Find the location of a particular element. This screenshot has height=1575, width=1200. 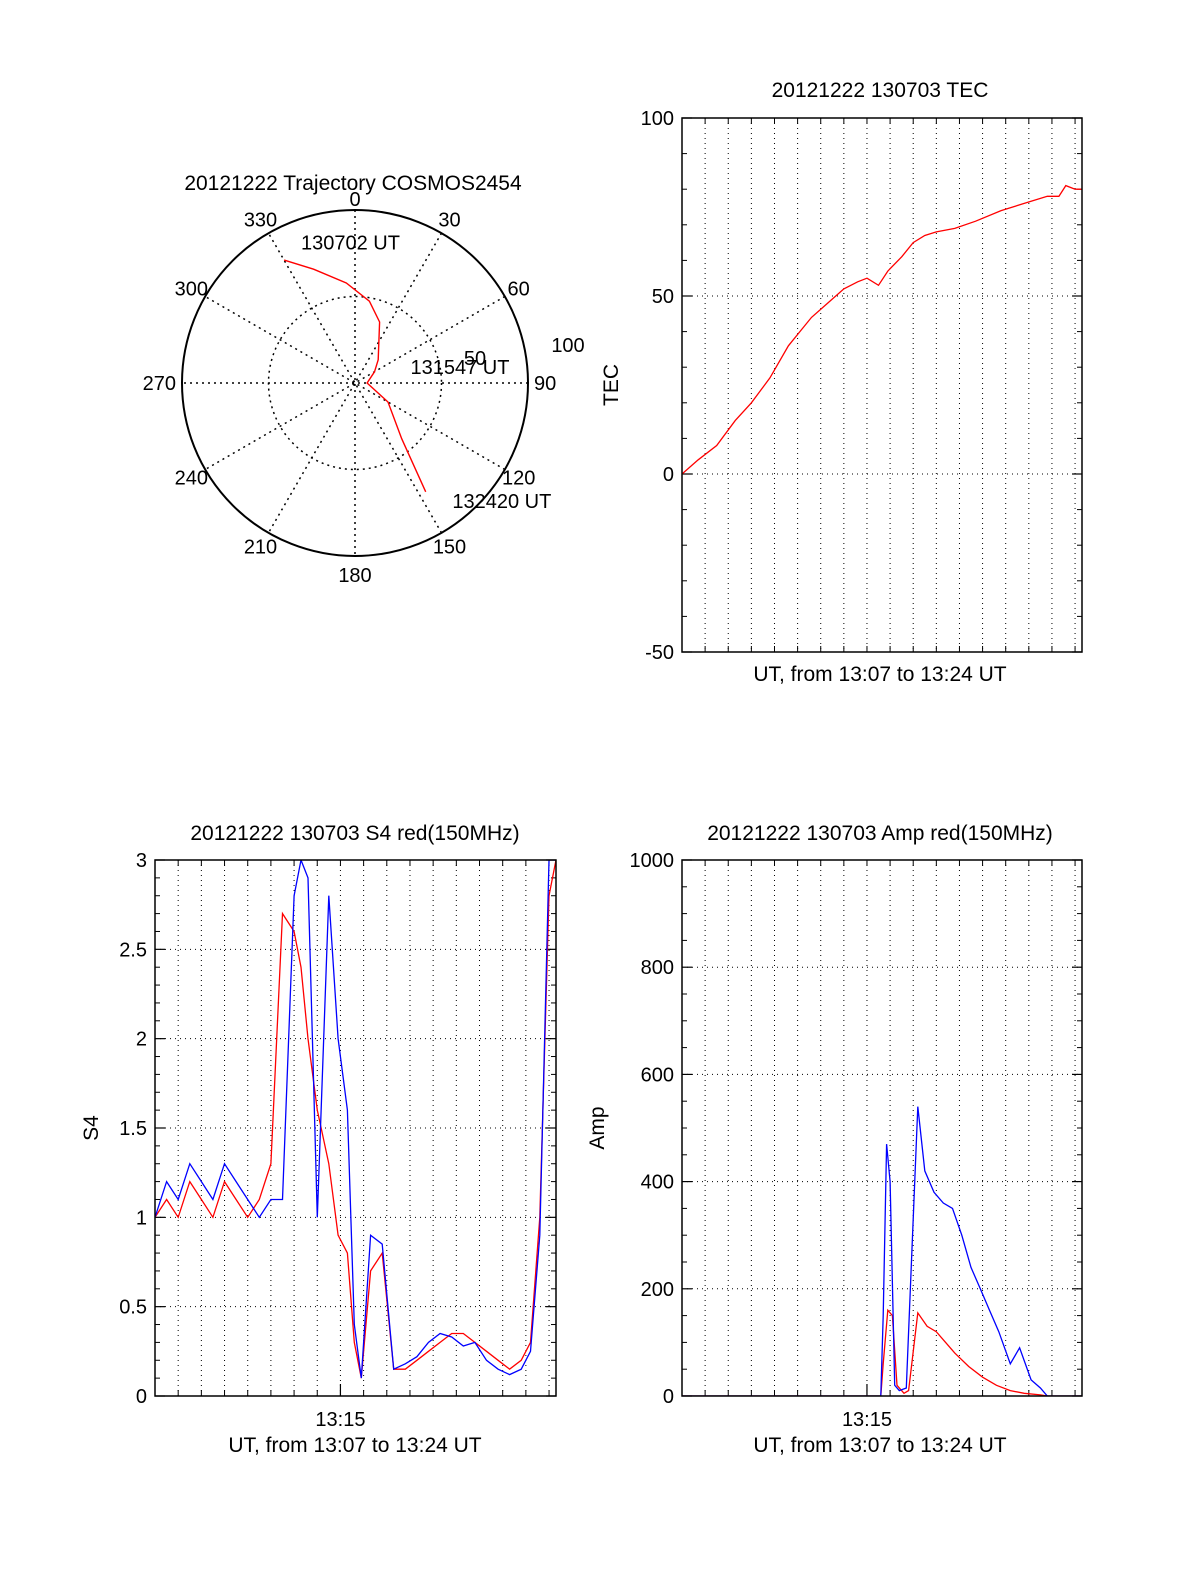

polar-angle-label: 270 is located at coordinates (159, 384).